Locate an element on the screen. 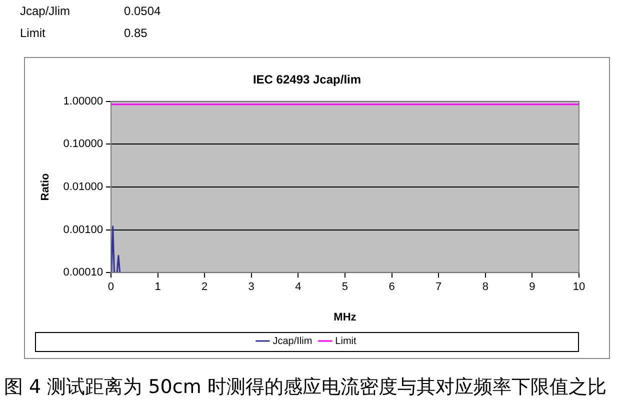  x-tick-label: 5 is located at coordinates (345, 287).